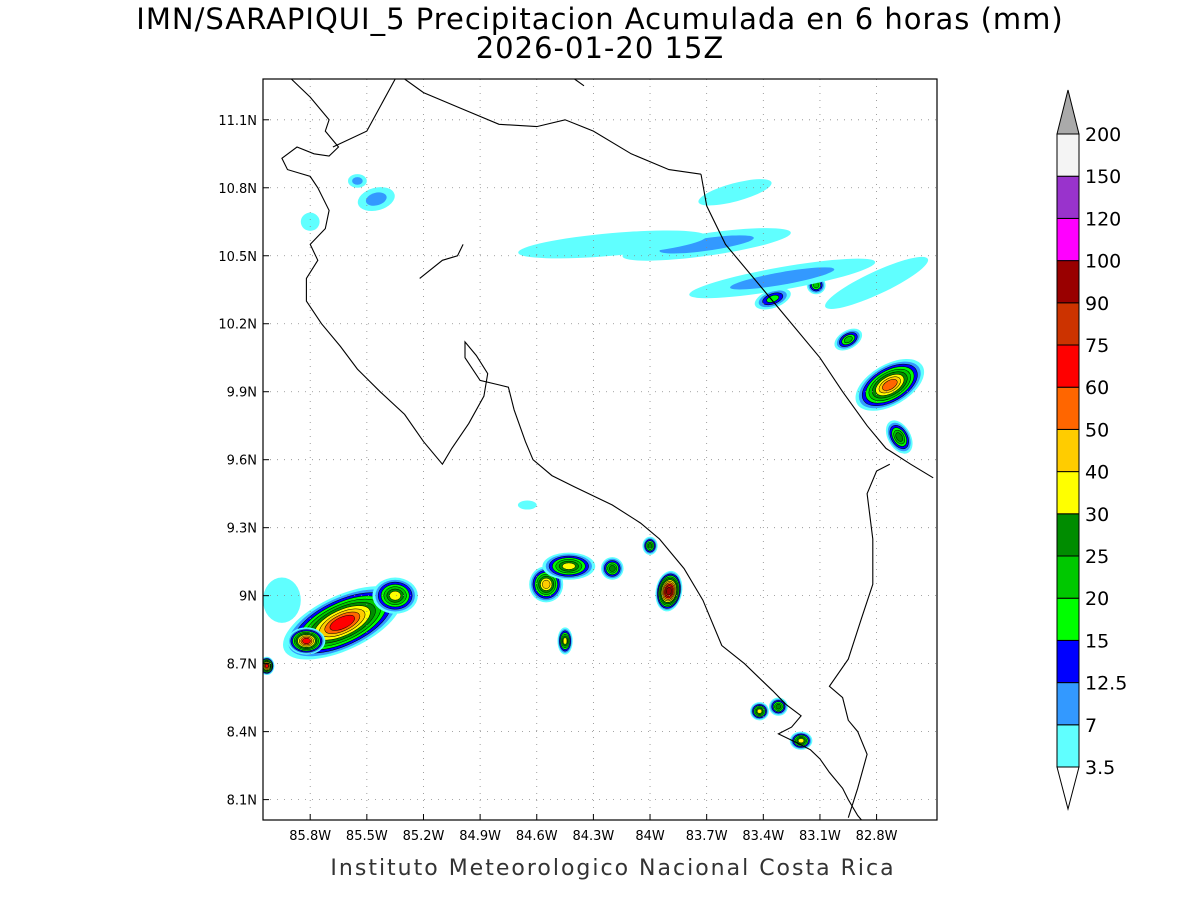 The height and width of the screenshot is (900, 1200). What do you see at coordinates (242, 801) in the screenshot?
I see `lat-tick-label: 8.1N` at bounding box center [242, 801].